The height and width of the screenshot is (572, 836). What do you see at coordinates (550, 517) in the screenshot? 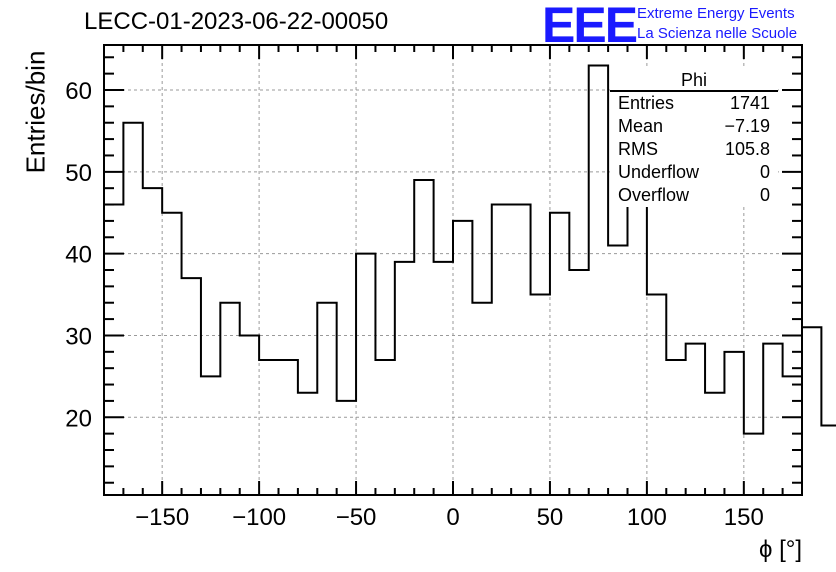
I see `x-tick-label: 50` at bounding box center [550, 517].